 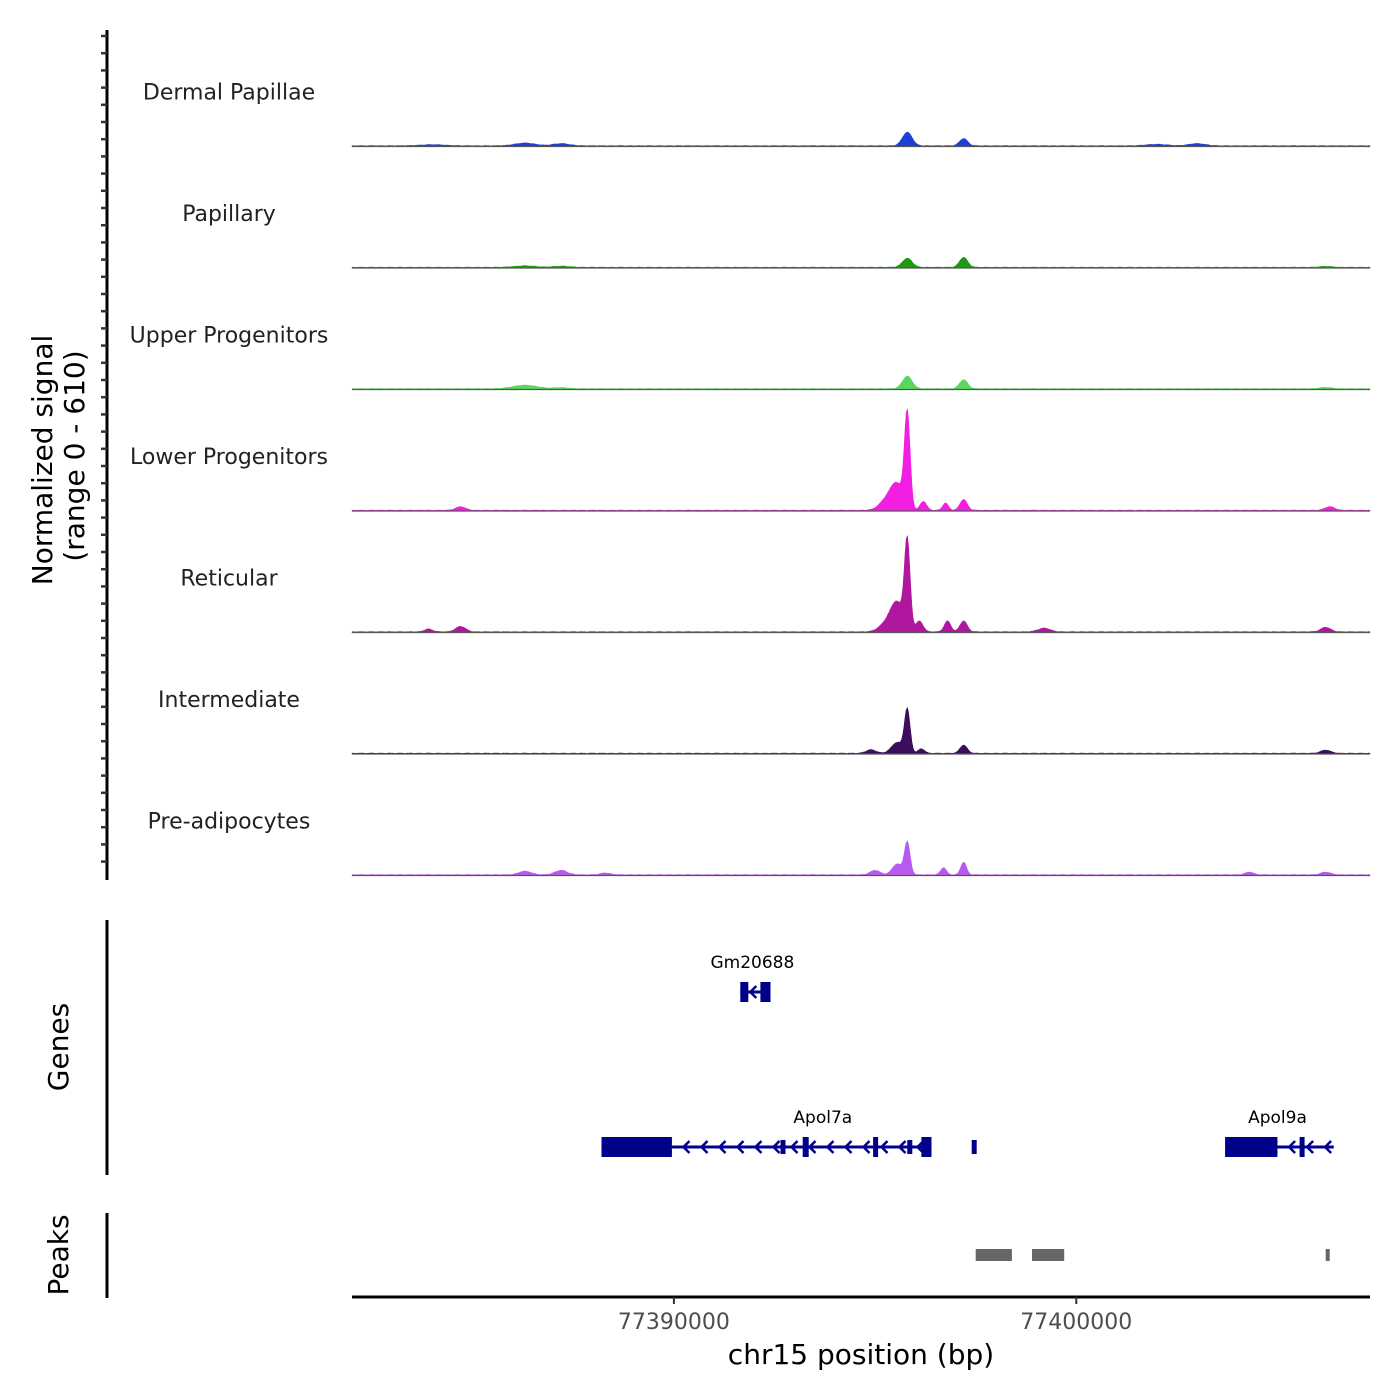 What do you see at coordinates (104, 448) in the screenshot?
I see `coverage-y-ticks` at bounding box center [104, 448].